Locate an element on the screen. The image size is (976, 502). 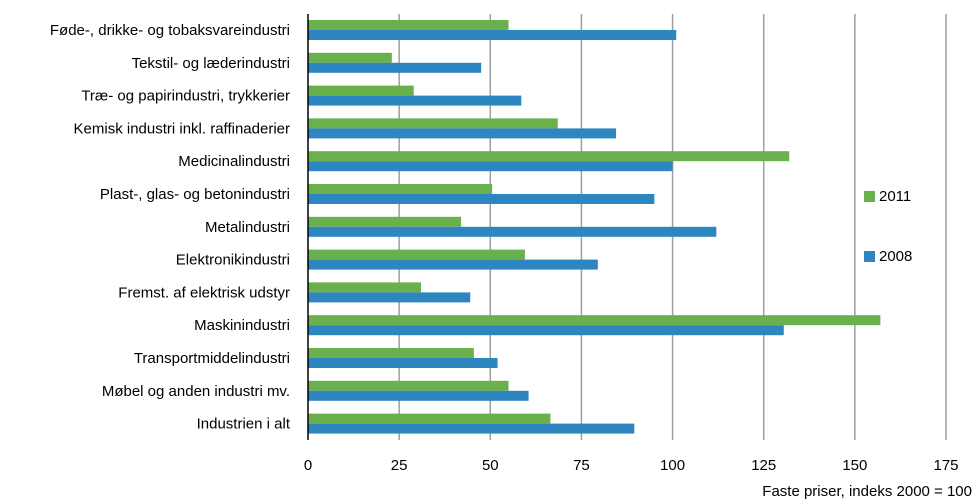
category-label-2: Træ- og papirindustri, trykkerier is located at coordinates (185, 96).